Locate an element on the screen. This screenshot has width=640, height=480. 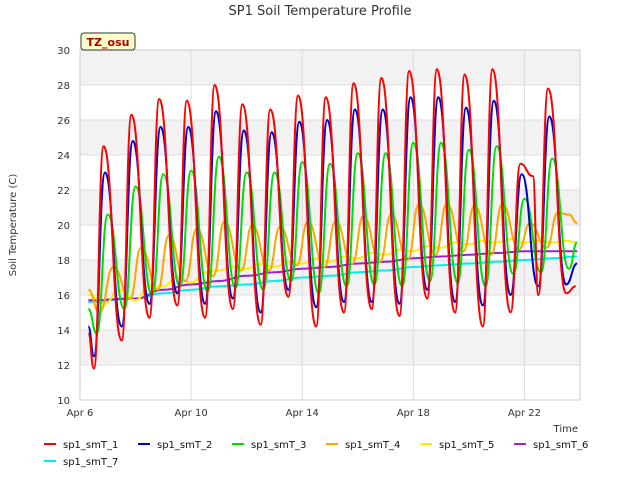
y-tick-label: 28 is located at coordinates (63, 86).